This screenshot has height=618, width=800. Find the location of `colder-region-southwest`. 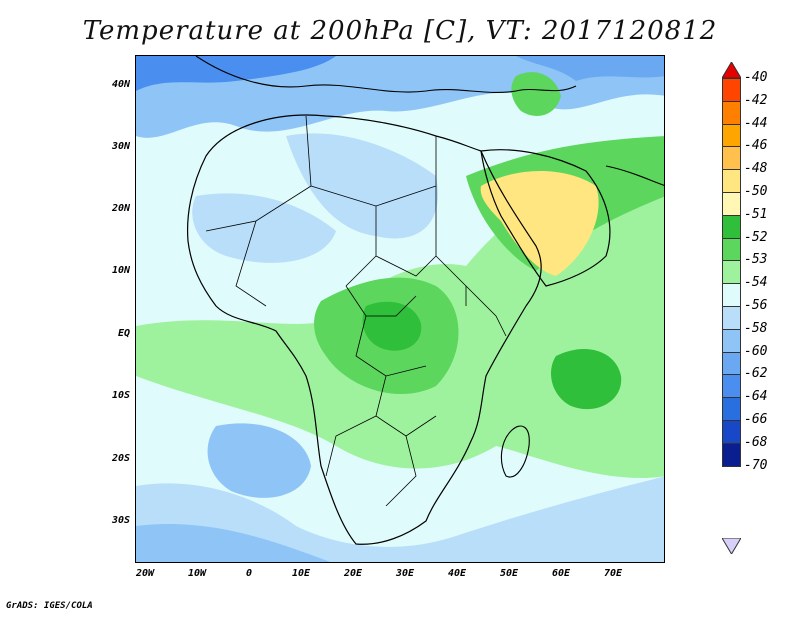

colder-region-southwest is located at coordinates (233, 543).